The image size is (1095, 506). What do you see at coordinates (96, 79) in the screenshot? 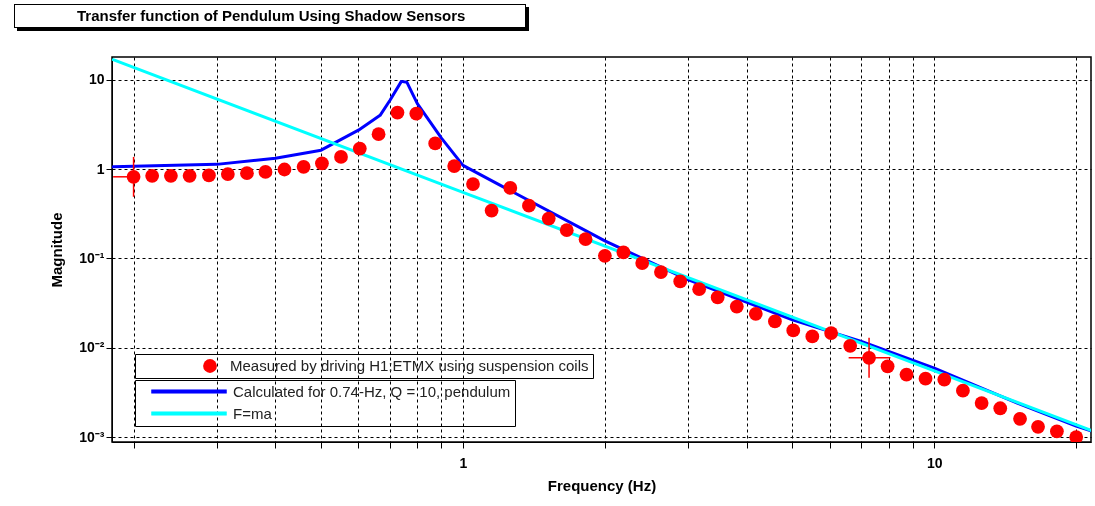
I see `y-tick-label: 10` at bounding box center [96, 79].